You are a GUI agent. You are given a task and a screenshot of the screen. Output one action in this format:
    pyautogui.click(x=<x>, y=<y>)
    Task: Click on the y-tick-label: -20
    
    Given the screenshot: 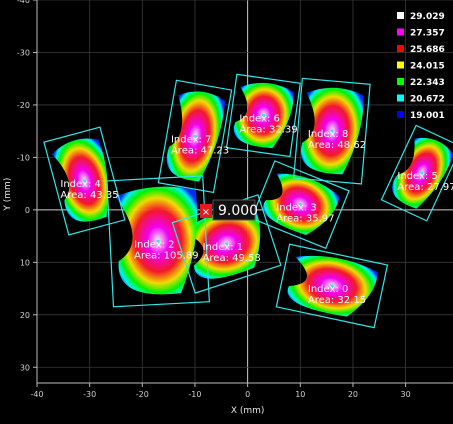 What is the action you would take?
    pyautogui.click(x=23, y=105)
    